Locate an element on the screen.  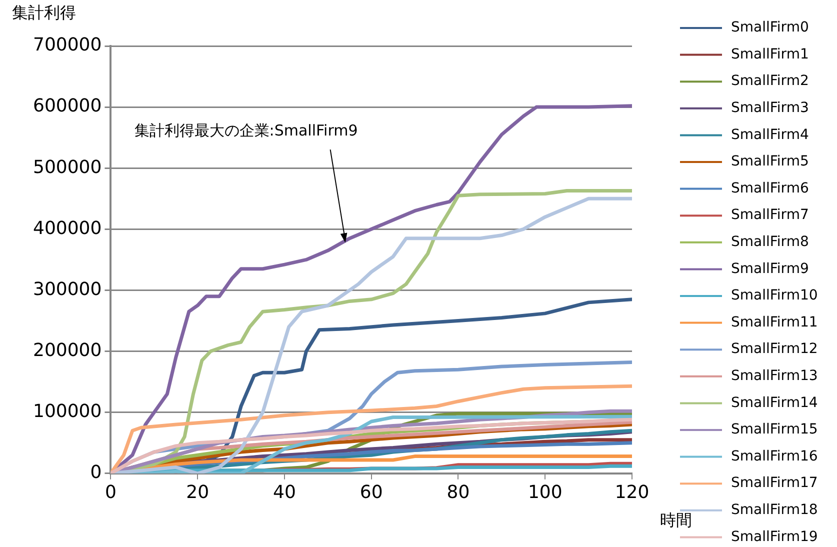
legend-label: SmallFirm7 is located at coordinates (770, 215).